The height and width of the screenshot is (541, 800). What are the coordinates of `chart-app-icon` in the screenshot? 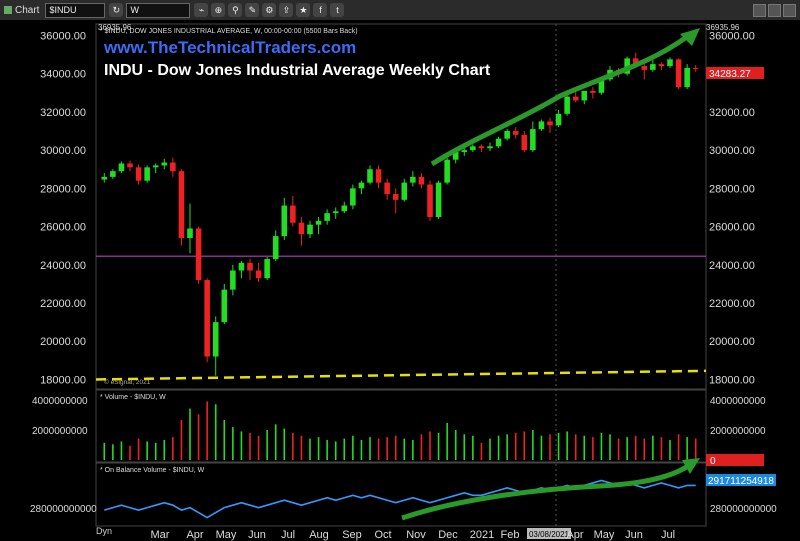 It's located at (8, 10).